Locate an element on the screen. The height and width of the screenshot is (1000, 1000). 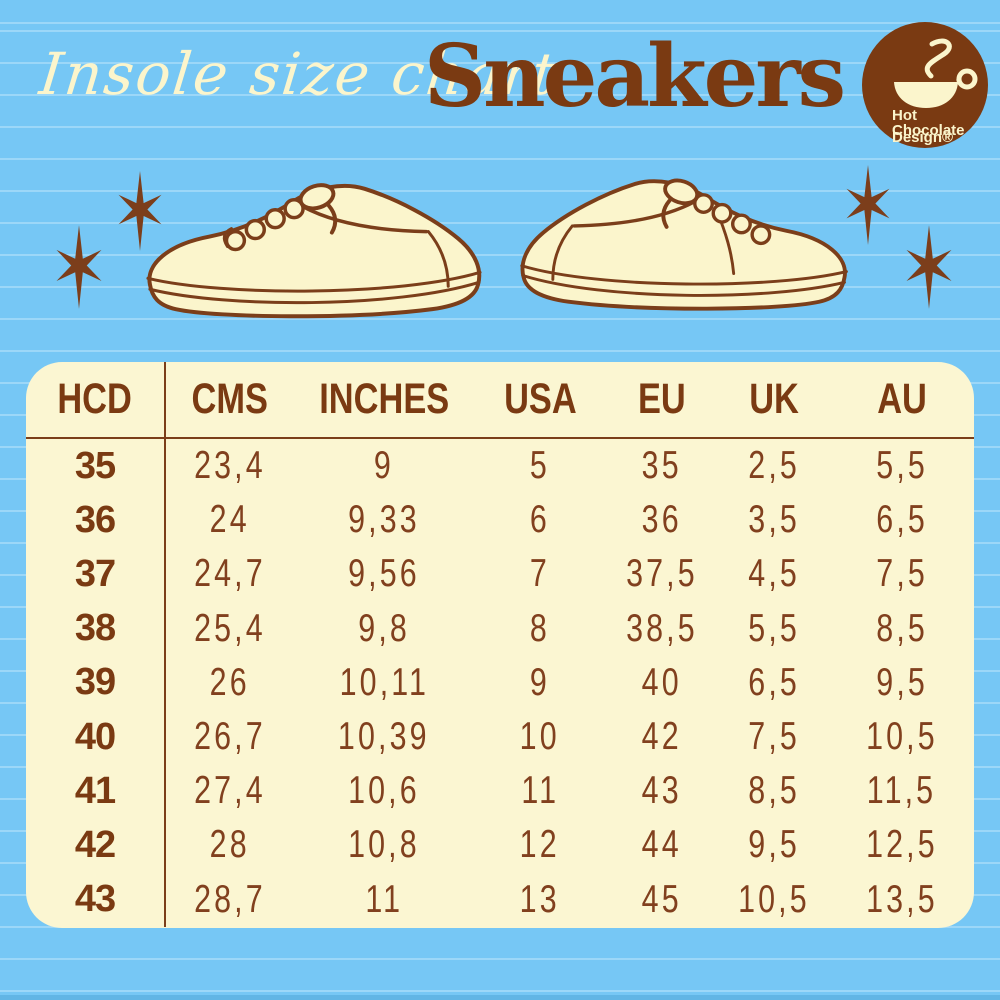
table-cell-cms: 23,4 is located at coordinates (230, 466).